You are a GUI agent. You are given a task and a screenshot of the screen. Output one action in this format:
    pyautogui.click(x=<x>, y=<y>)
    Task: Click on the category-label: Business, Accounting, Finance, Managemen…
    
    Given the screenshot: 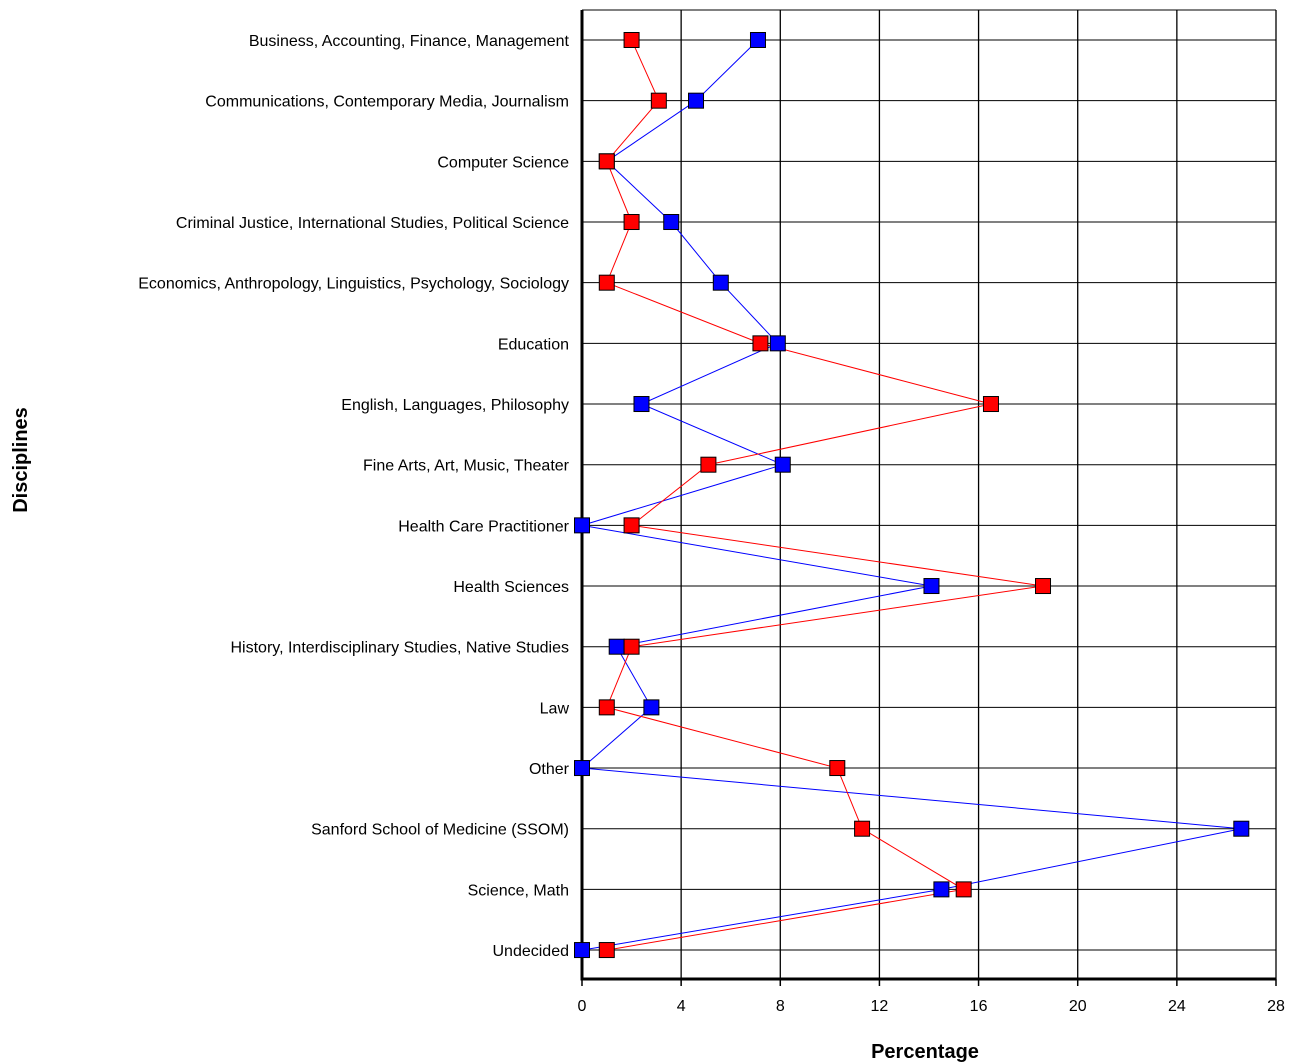 What is the action you would take?
    pyautogui.click(x=409, y=41)
    